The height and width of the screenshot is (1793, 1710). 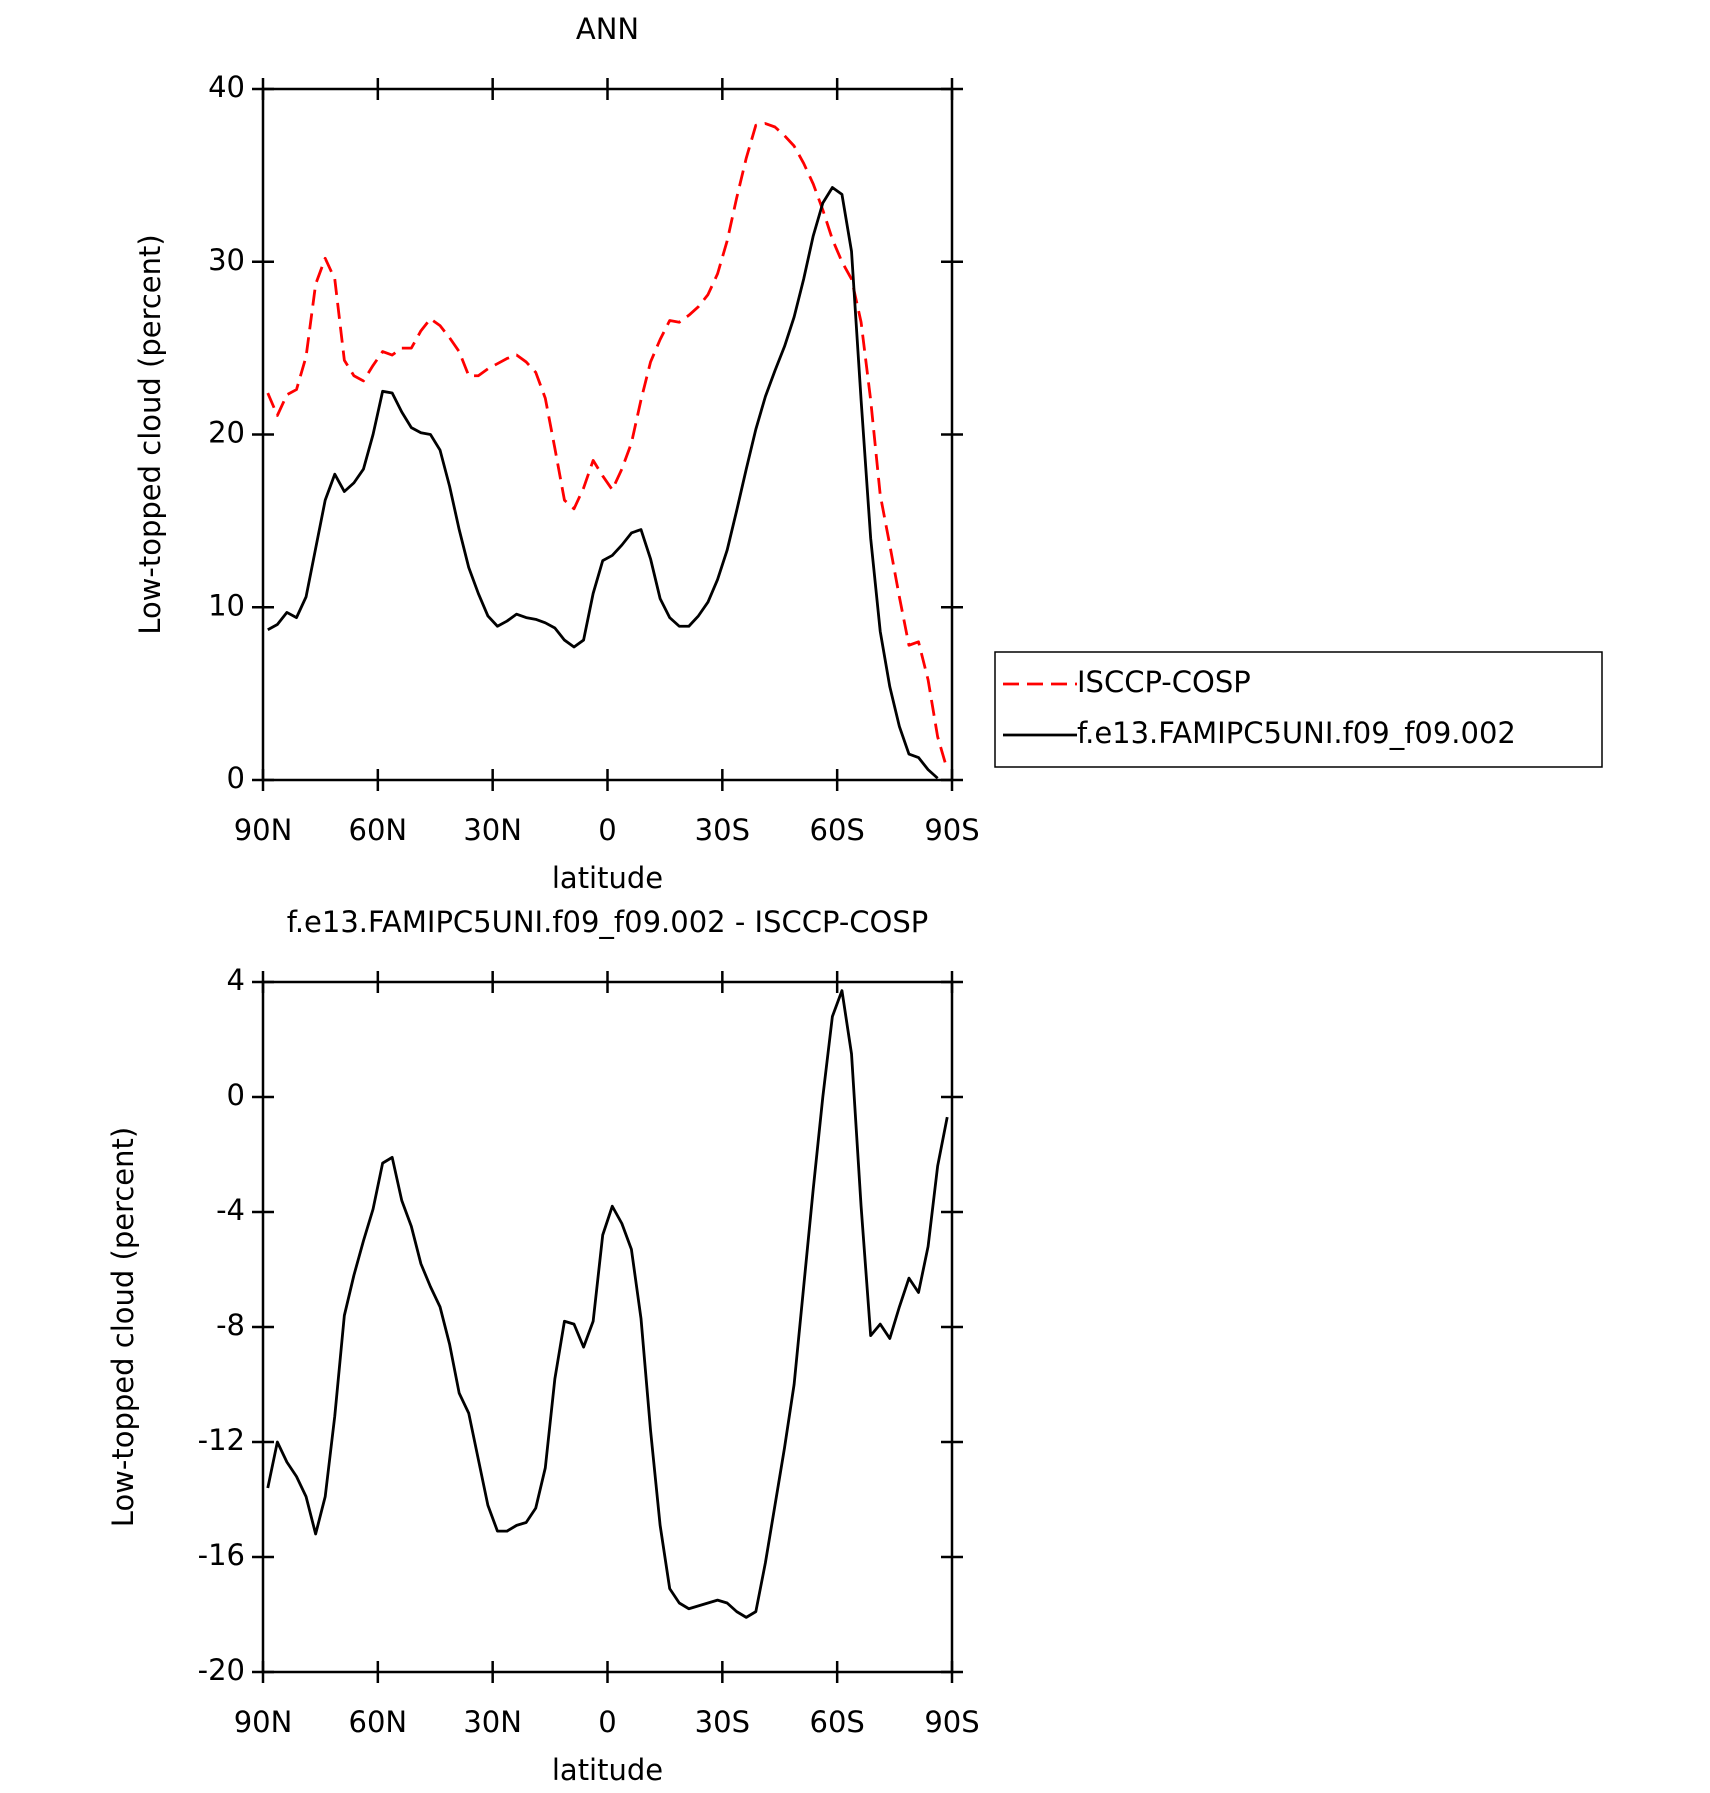 I want to click on chart-title: ANN, so click(x=607, y=29).